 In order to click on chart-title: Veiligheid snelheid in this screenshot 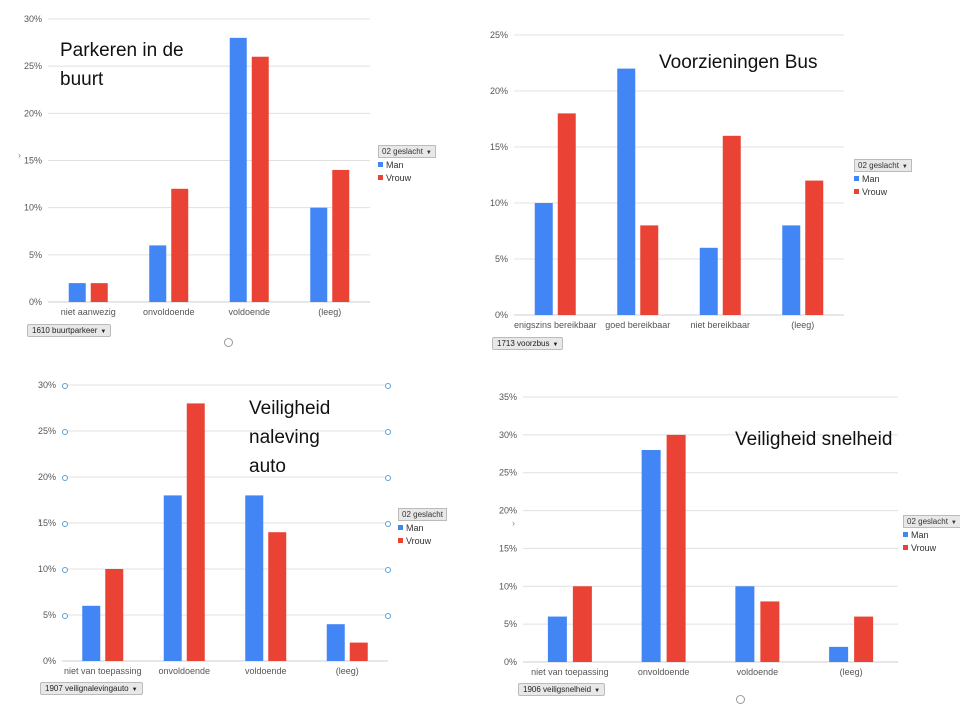, I will do `click(814, 439)`.